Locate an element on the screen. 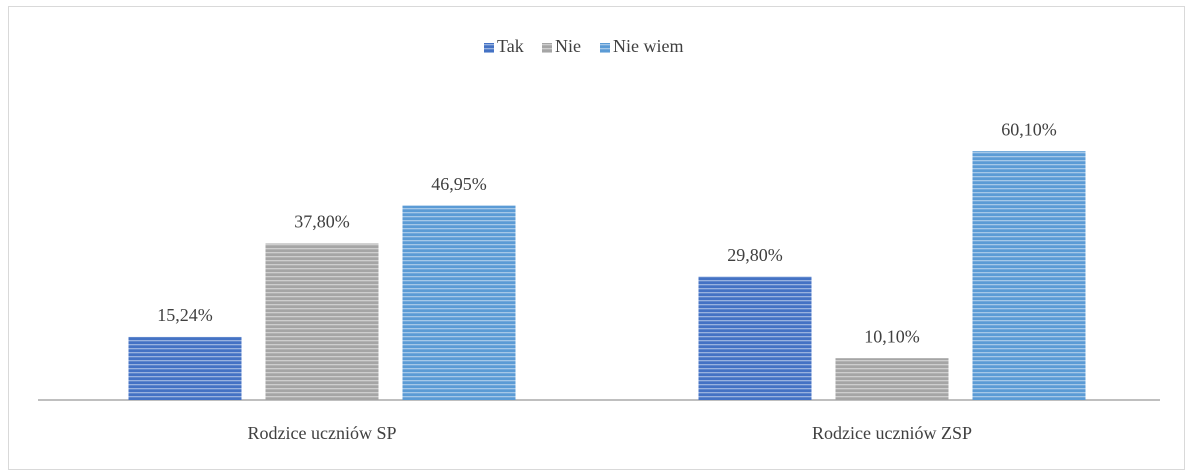  data-label: 10,10% is located at coordinates (892, 336).